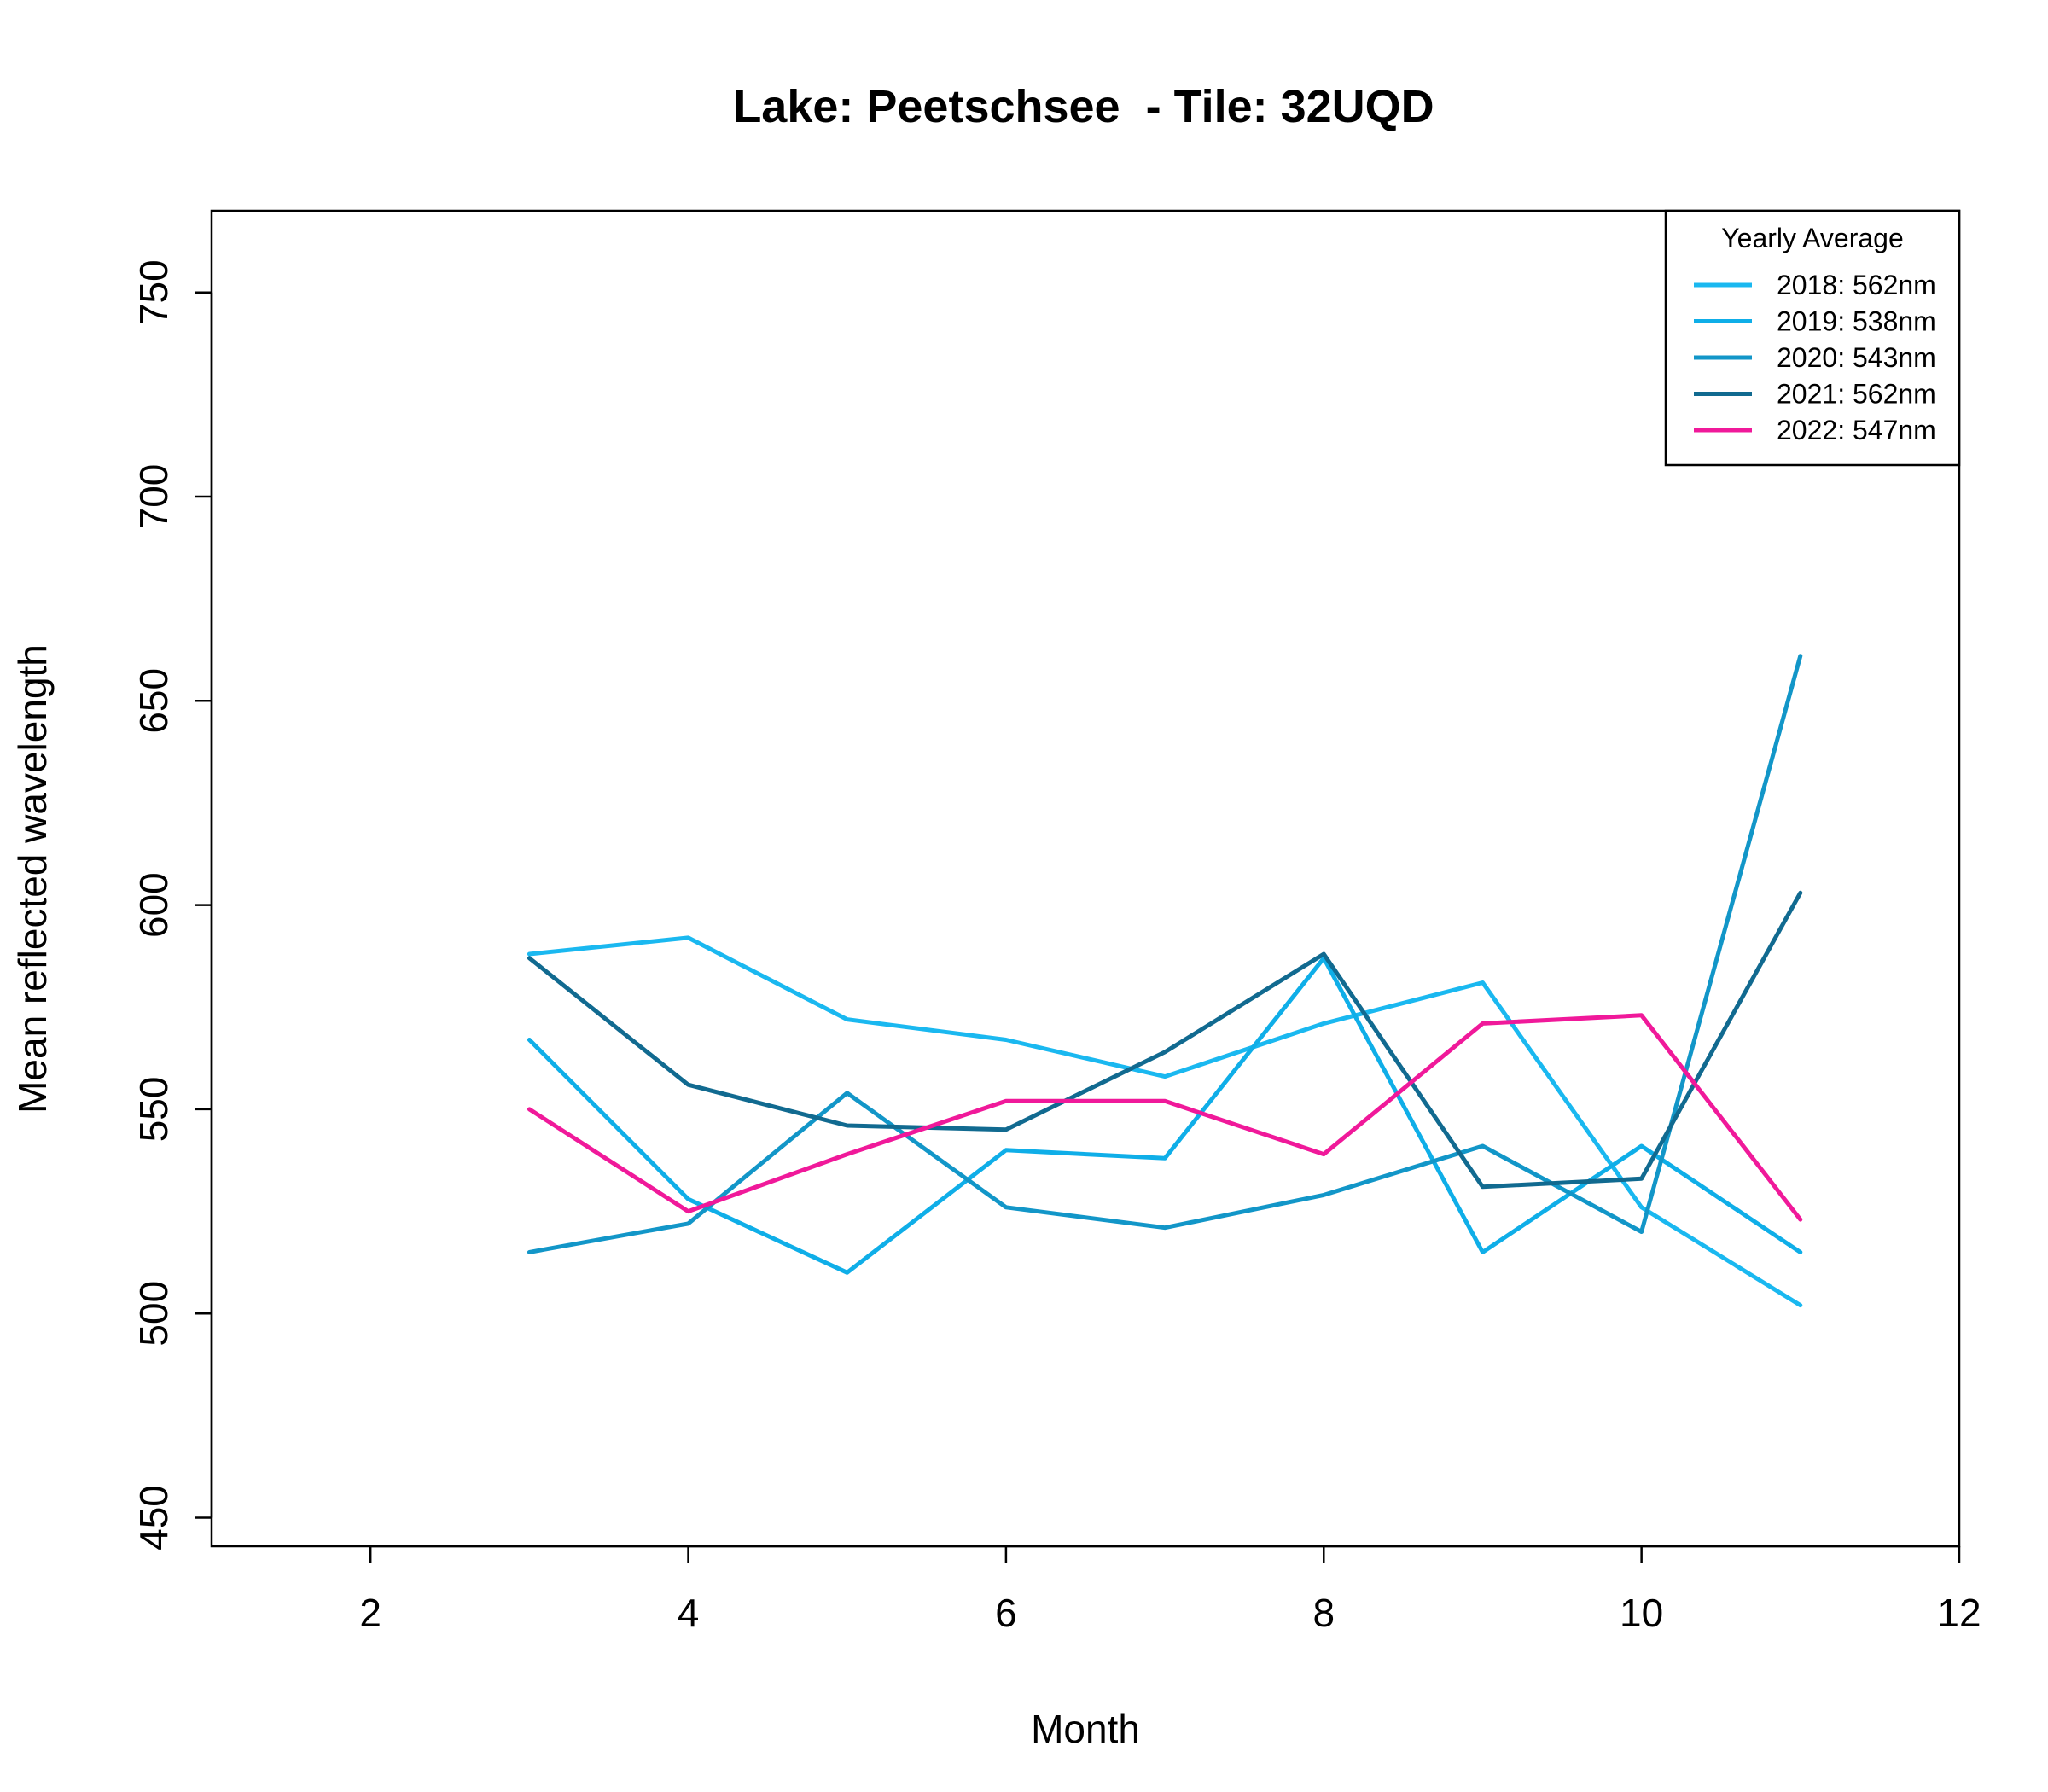 The height and width of the screenshot is (1792, 2048). I want to click on y-axis: 450 500 550 600 650 700 750, so click(172, 905).